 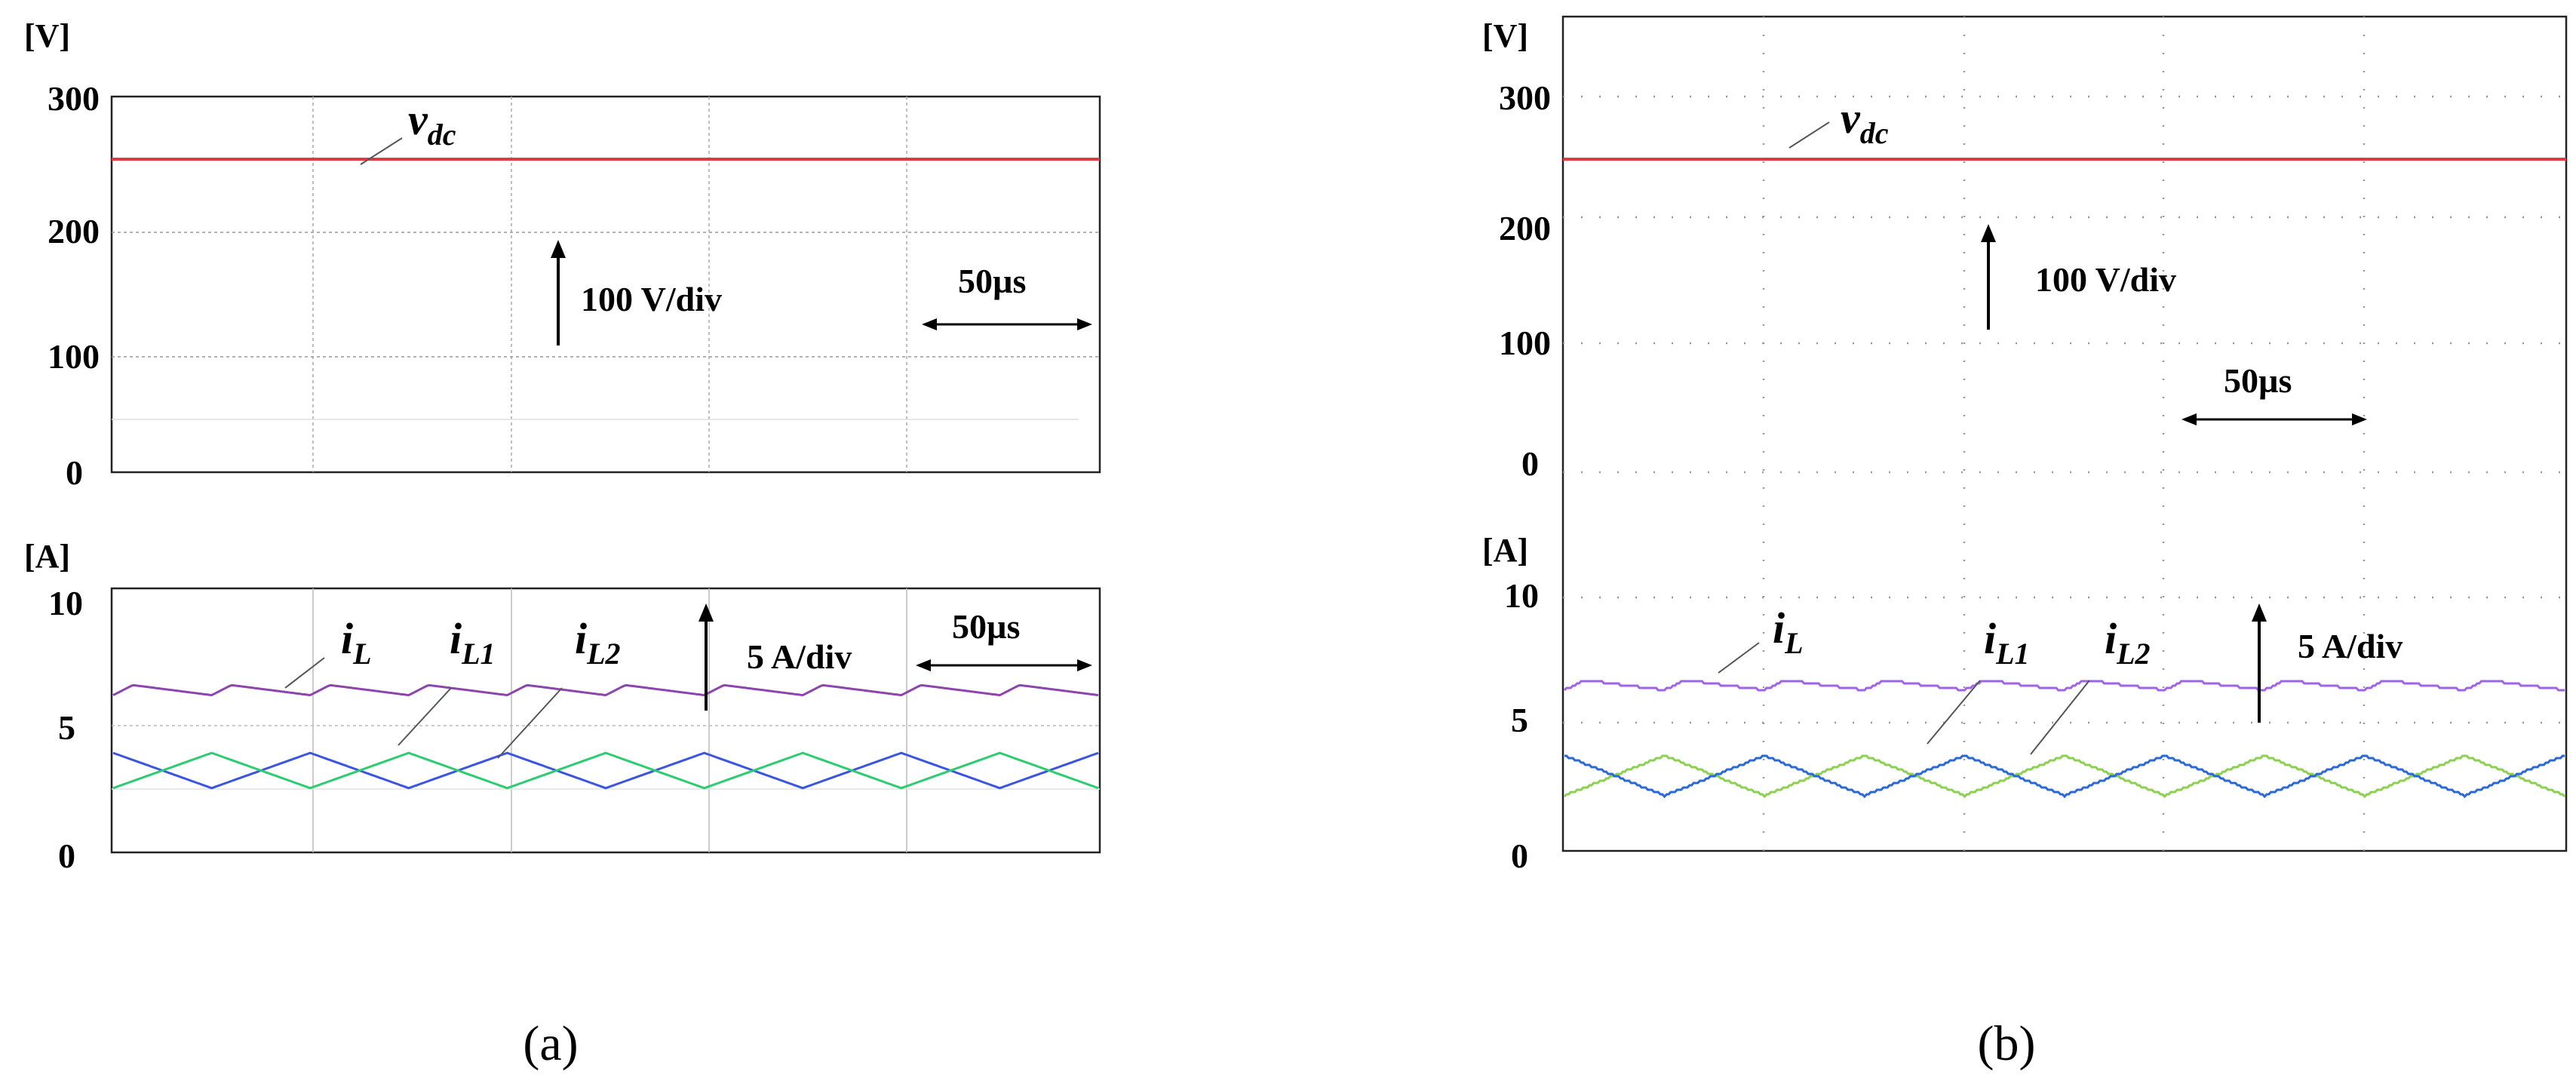 I want to click on voltage-tick-0-a: 0, so click(x=74, y=472).